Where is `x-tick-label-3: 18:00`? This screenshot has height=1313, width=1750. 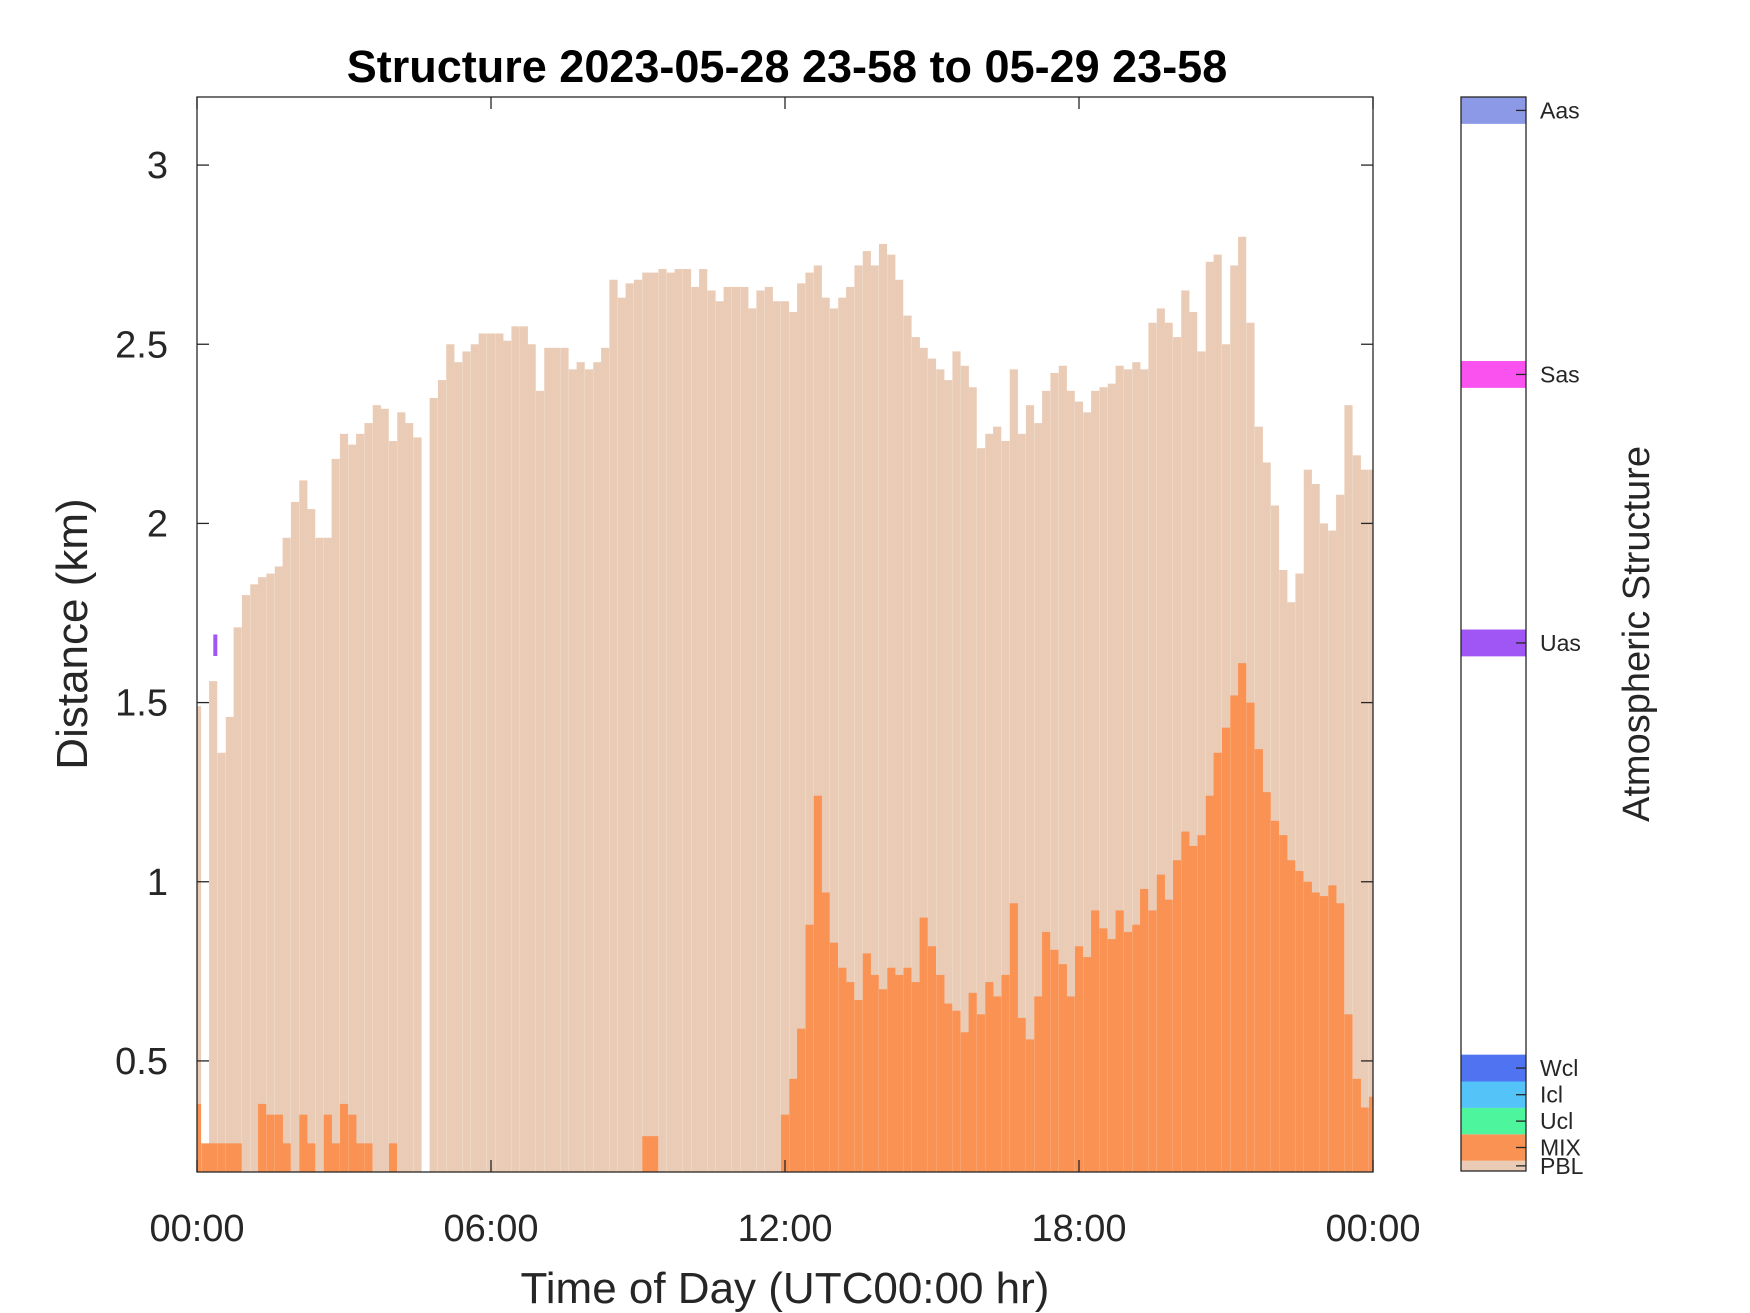
x-tick-label-3: 18:00 is located at coordinates (1078, 1229).